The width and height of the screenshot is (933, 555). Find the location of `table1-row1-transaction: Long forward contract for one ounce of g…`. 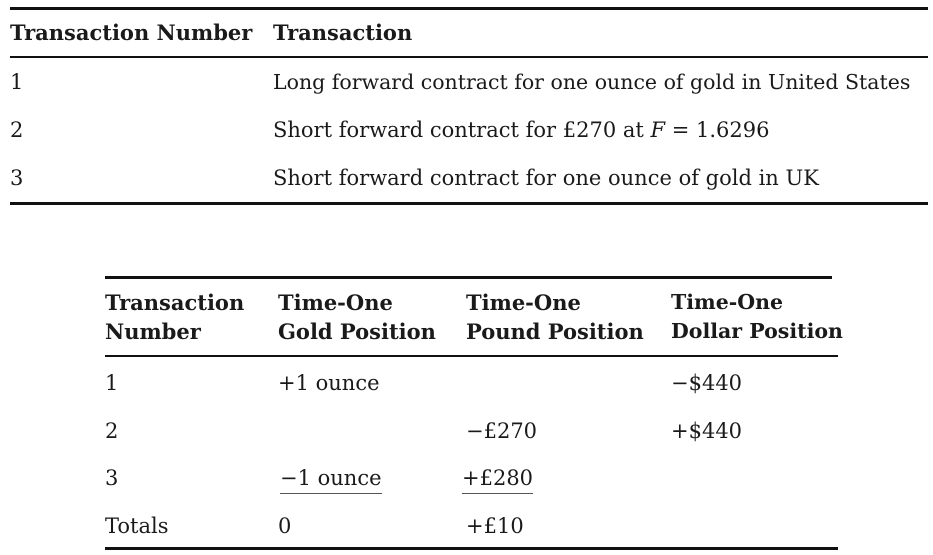

table1-row1-transaction: Long forward contract for one ounce of g… is located at coordinates (592, 82).